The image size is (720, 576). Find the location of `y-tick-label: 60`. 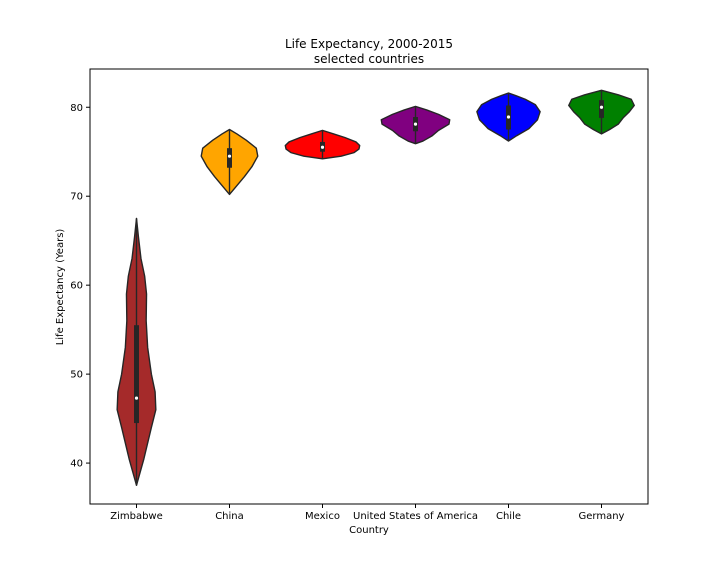

y-tick-label: 60 is located at coordinates (76, 286).